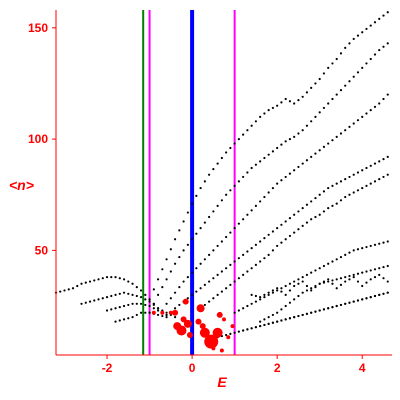 The image size is (400, 400). What do you see at coordinates (42, 139) in the screenshot?
I see `y-ticks-layer: 50 100 150` at bounding box center [42, 139].